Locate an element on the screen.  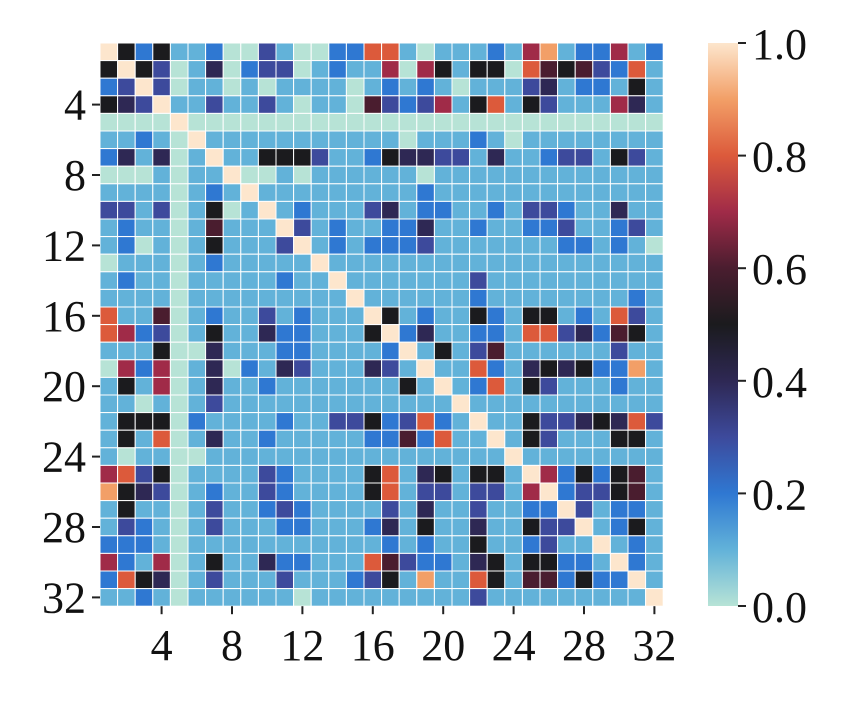
colorbar-tick-label: 0.8 is located at coordinates (779, 157).